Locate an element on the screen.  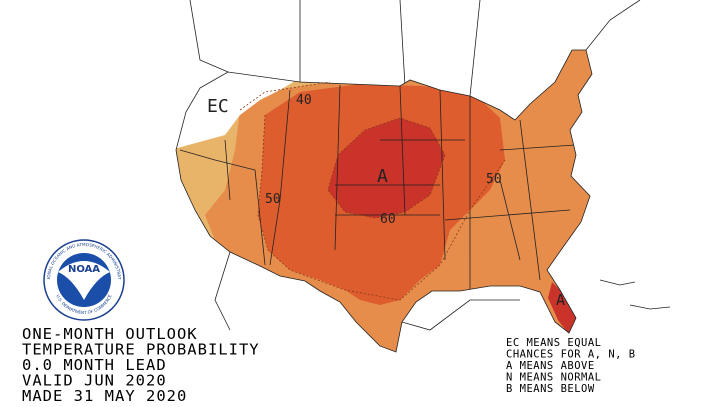
title-line: VALID JUN 2020 is located at coordinates (94, 381).